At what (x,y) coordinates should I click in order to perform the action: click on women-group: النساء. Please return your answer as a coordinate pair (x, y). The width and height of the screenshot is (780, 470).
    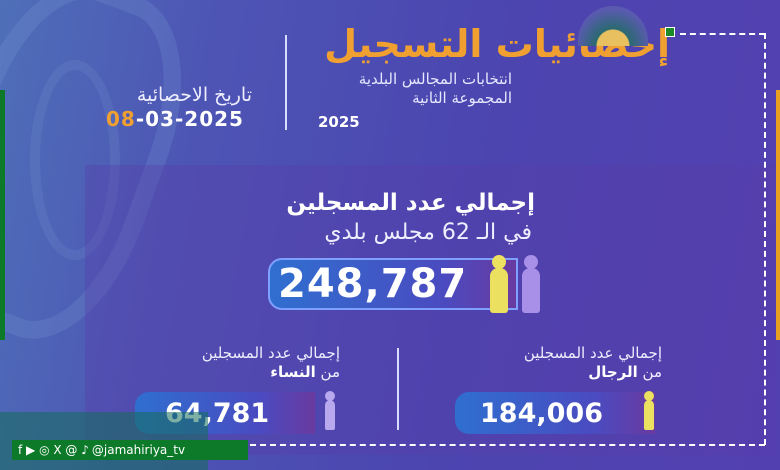
    Looking at the image, I should click on (293, 372).